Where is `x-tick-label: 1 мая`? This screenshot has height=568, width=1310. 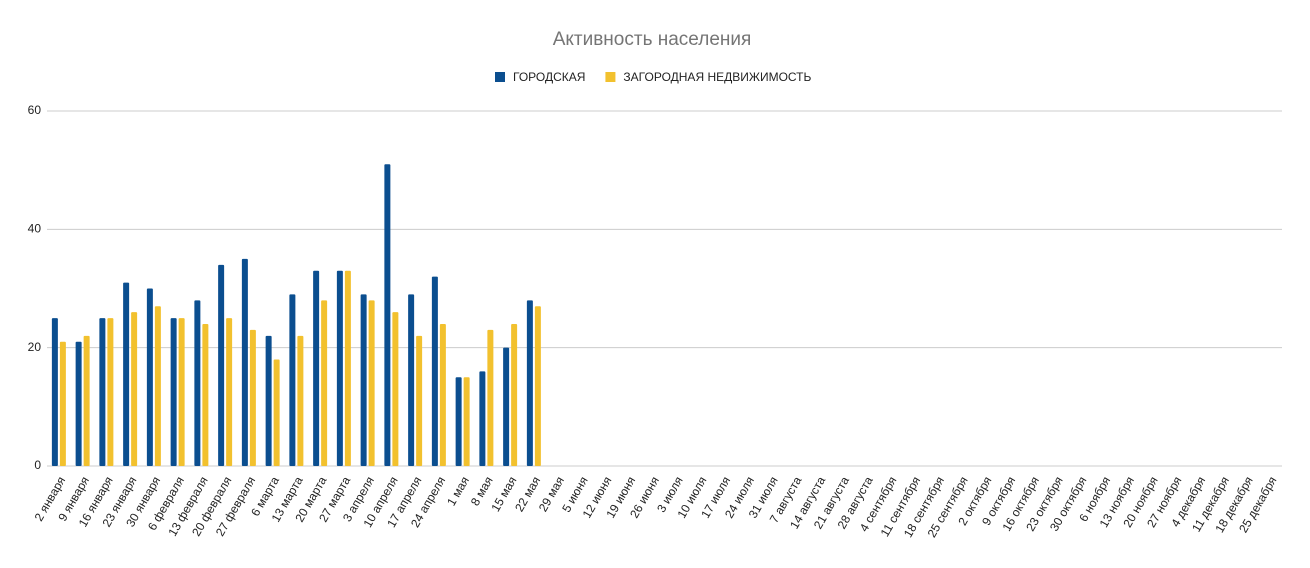 x-tick-label: 1 мая is located at coordinates (458, 491).